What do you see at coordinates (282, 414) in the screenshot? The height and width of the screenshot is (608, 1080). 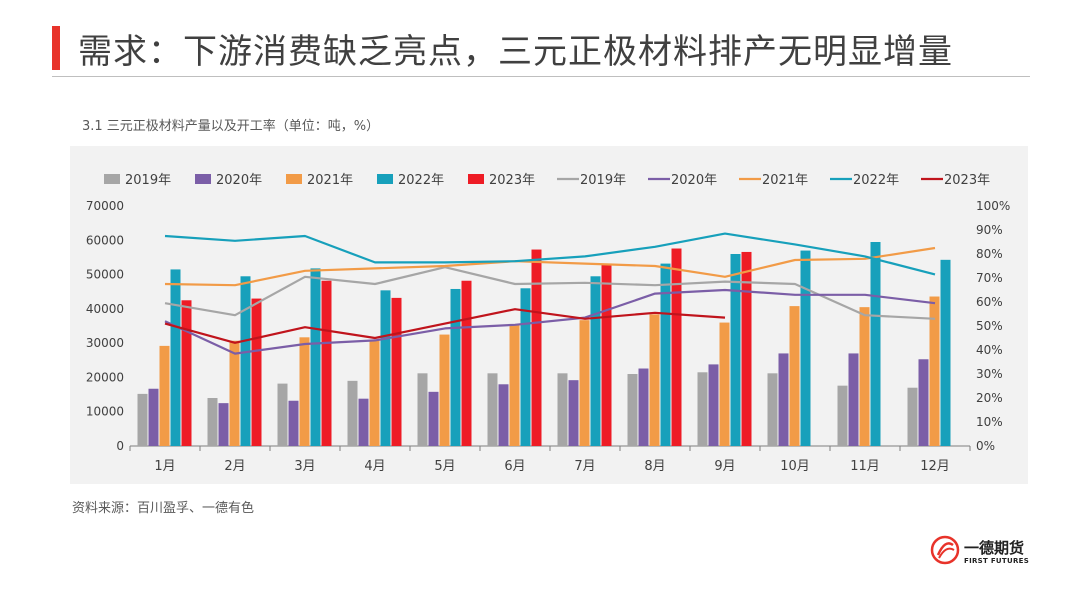 I see `bar-2019年-3月` at bounding box center [282, 414].